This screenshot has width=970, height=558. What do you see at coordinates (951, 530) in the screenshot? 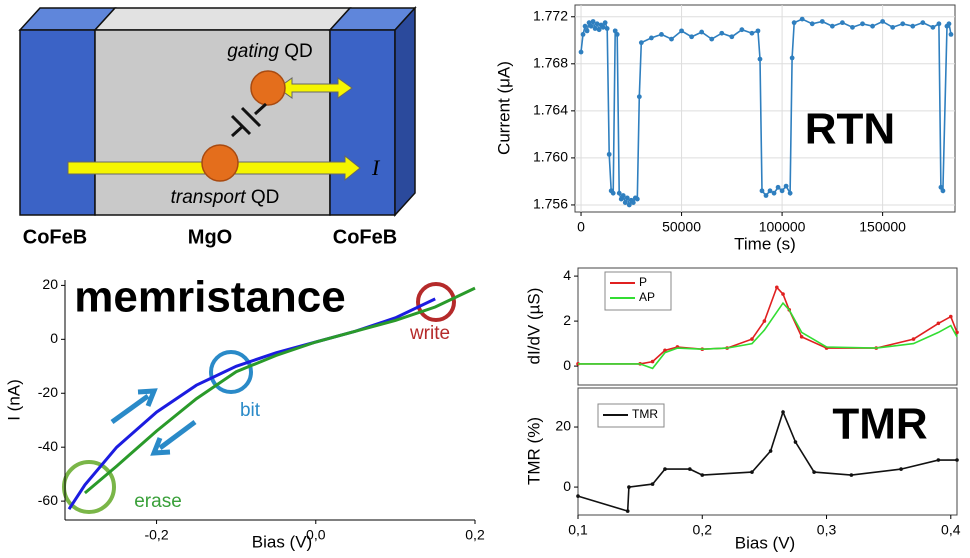
I see `x-tick-label: 0,4` at bounding box center [951, 530].